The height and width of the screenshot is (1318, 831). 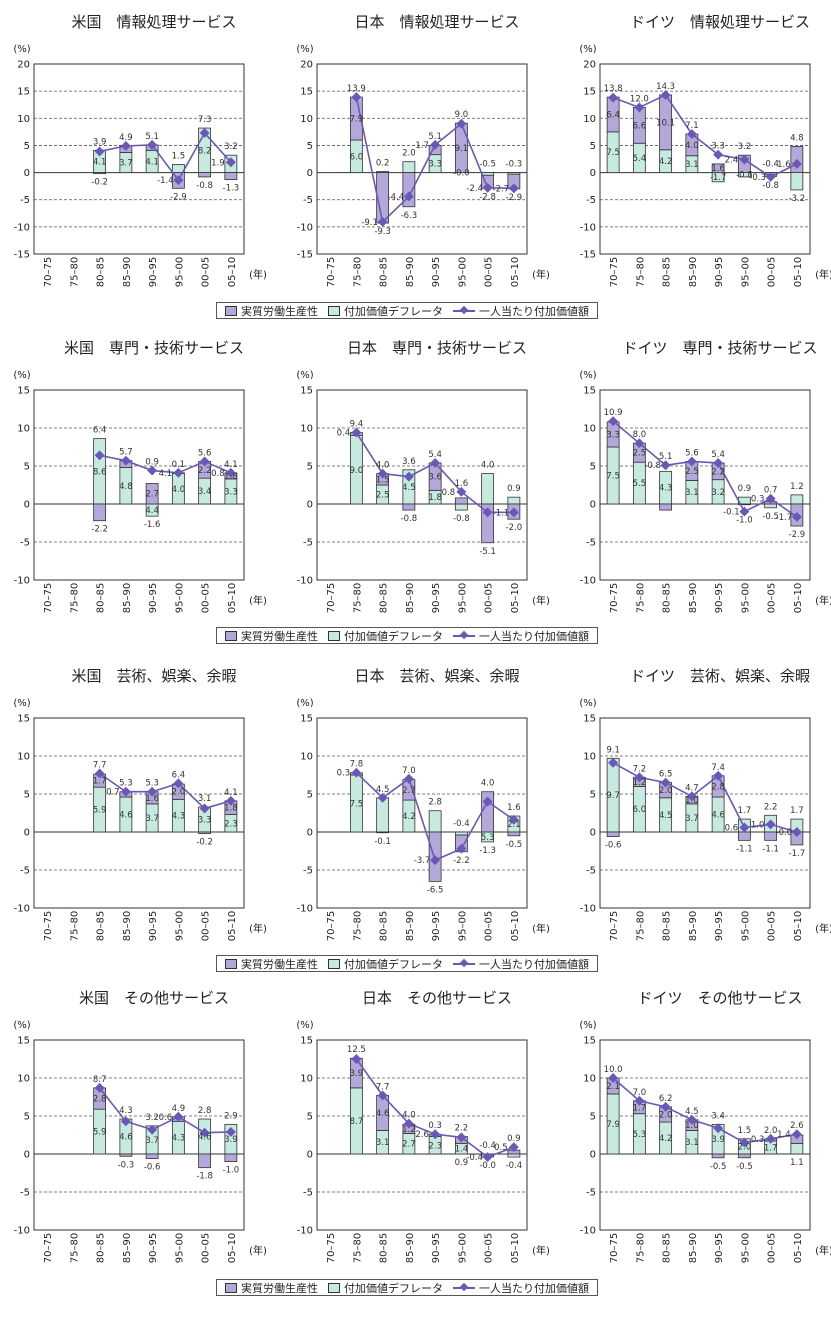 What do you see at coordinates (166, 1118) in the screenshot?
I see `data-label: 0.6` at bounding box center [166, 1118].